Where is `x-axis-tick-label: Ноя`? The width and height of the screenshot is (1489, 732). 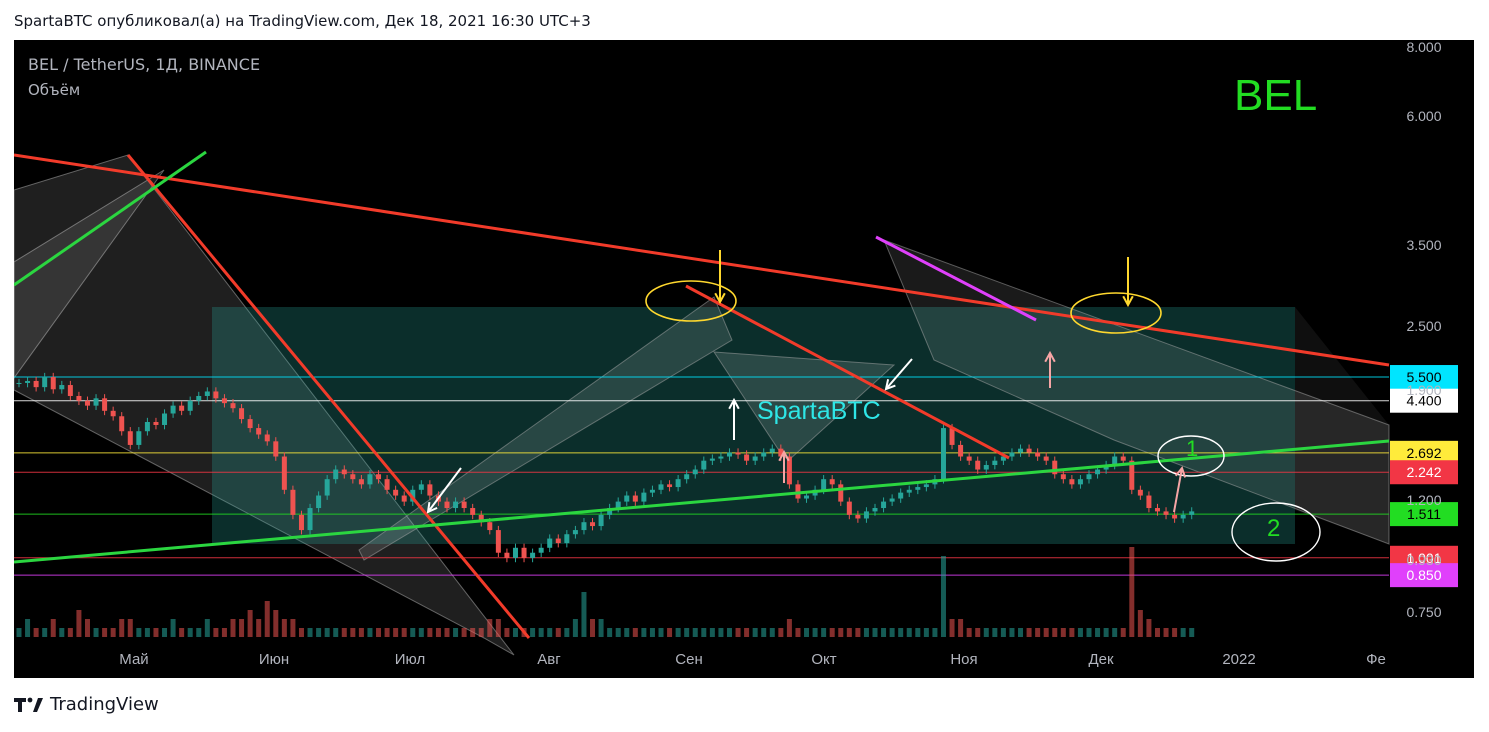 x-axis-tick-label: Ноя is located at coordinates (963, 659).